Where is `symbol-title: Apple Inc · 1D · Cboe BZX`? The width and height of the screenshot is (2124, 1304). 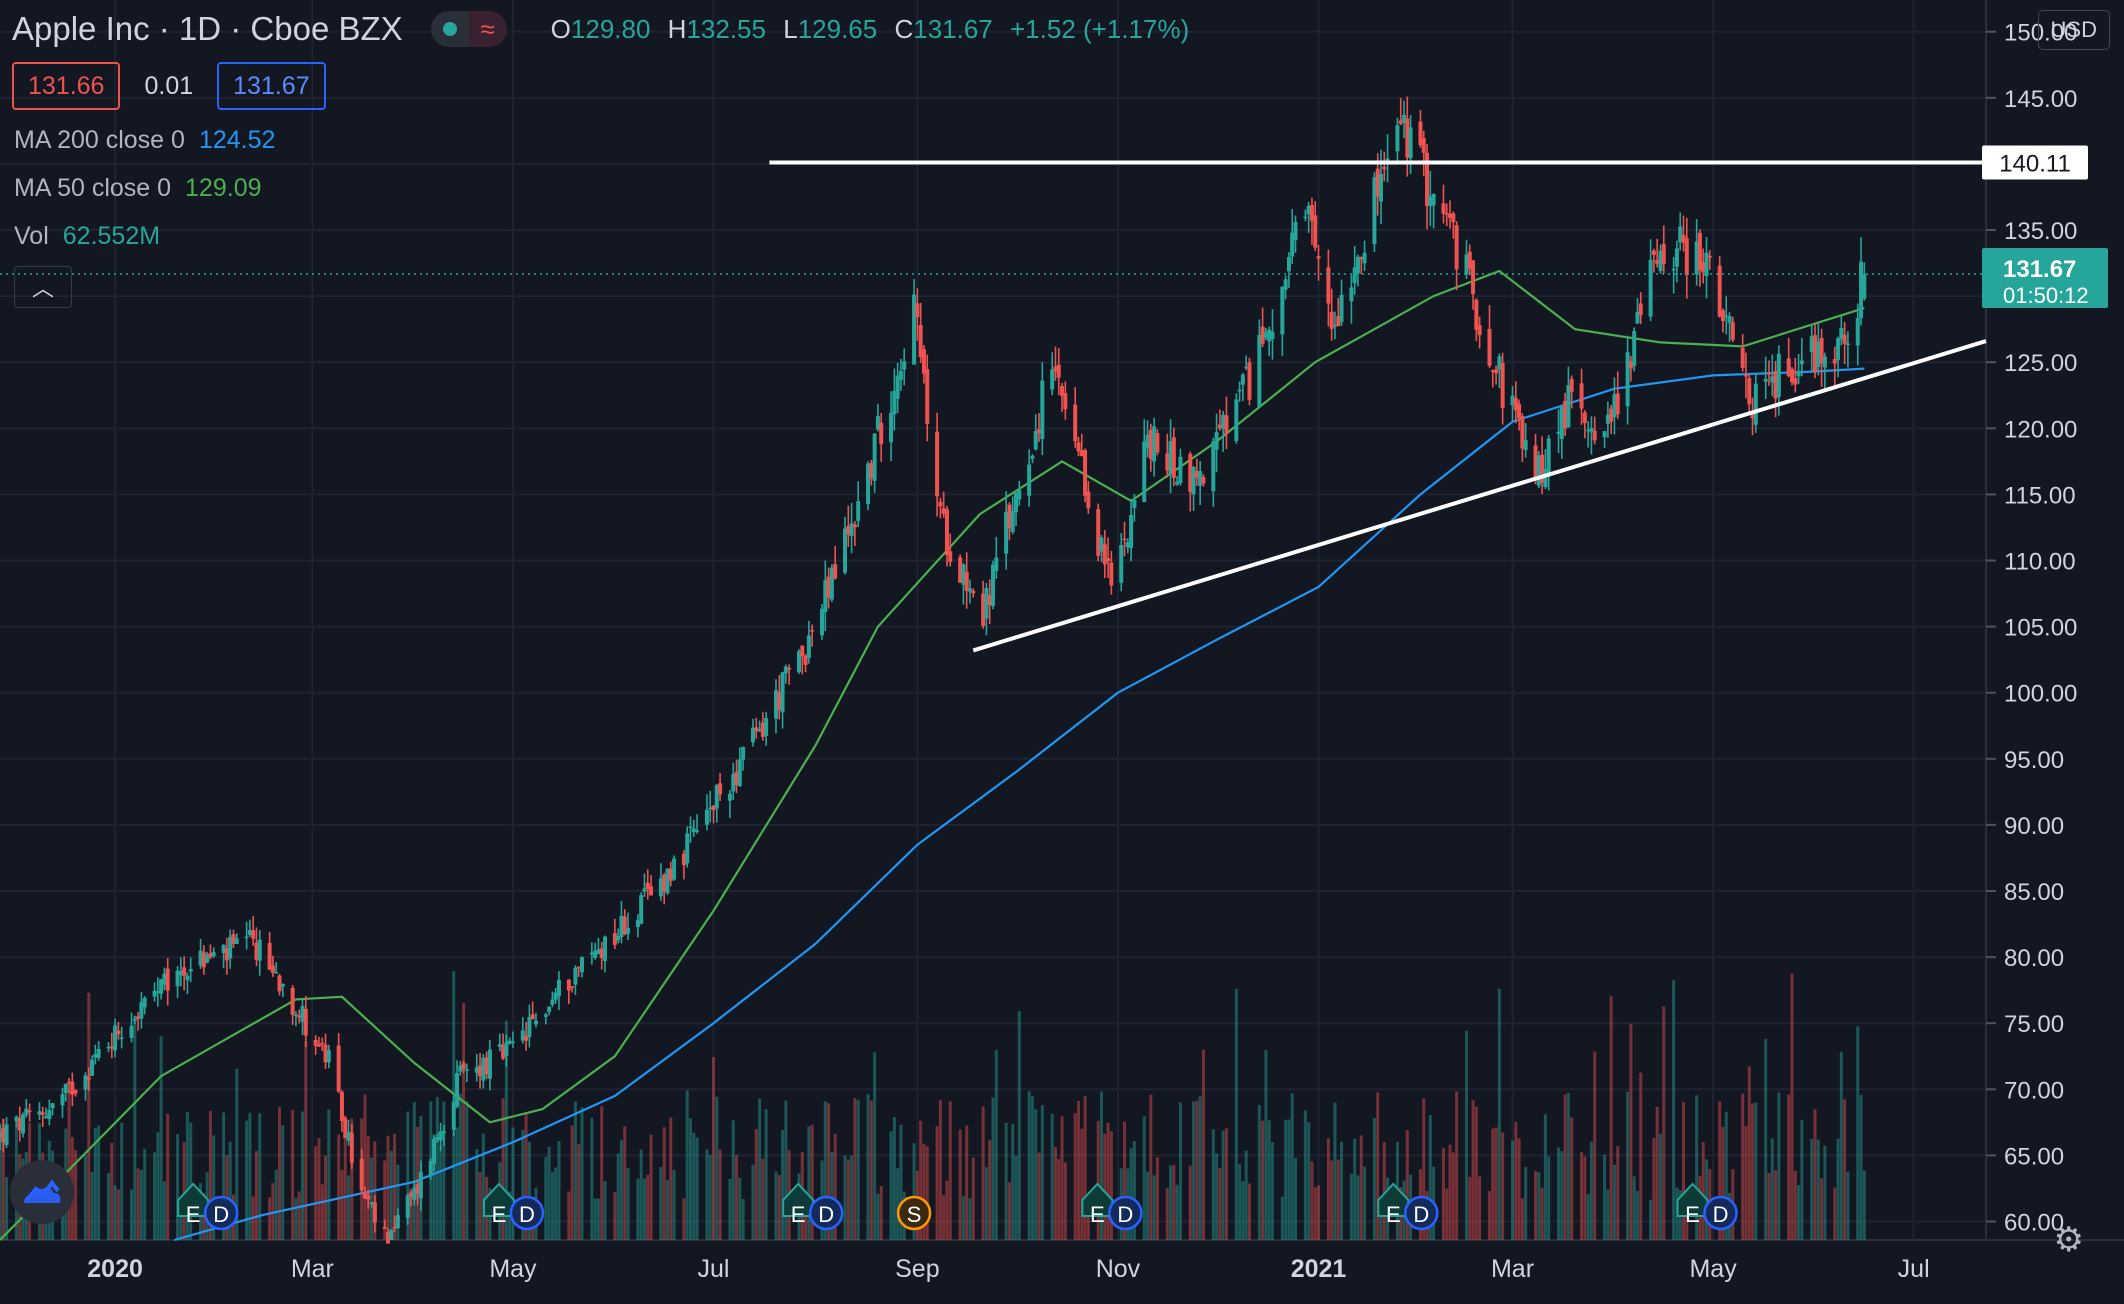 symbol-title: Apple Inc · 1D · Cboe BZX is located at coordinates (207, 28).